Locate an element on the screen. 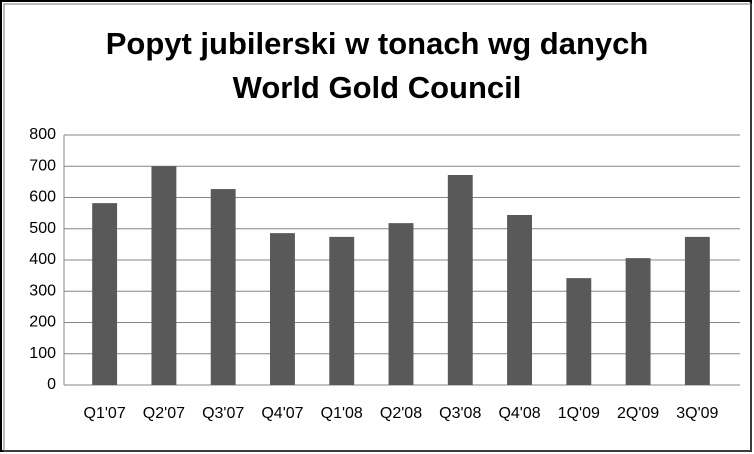  chart-title: World Gold Council is located at coordinates (377, 87).